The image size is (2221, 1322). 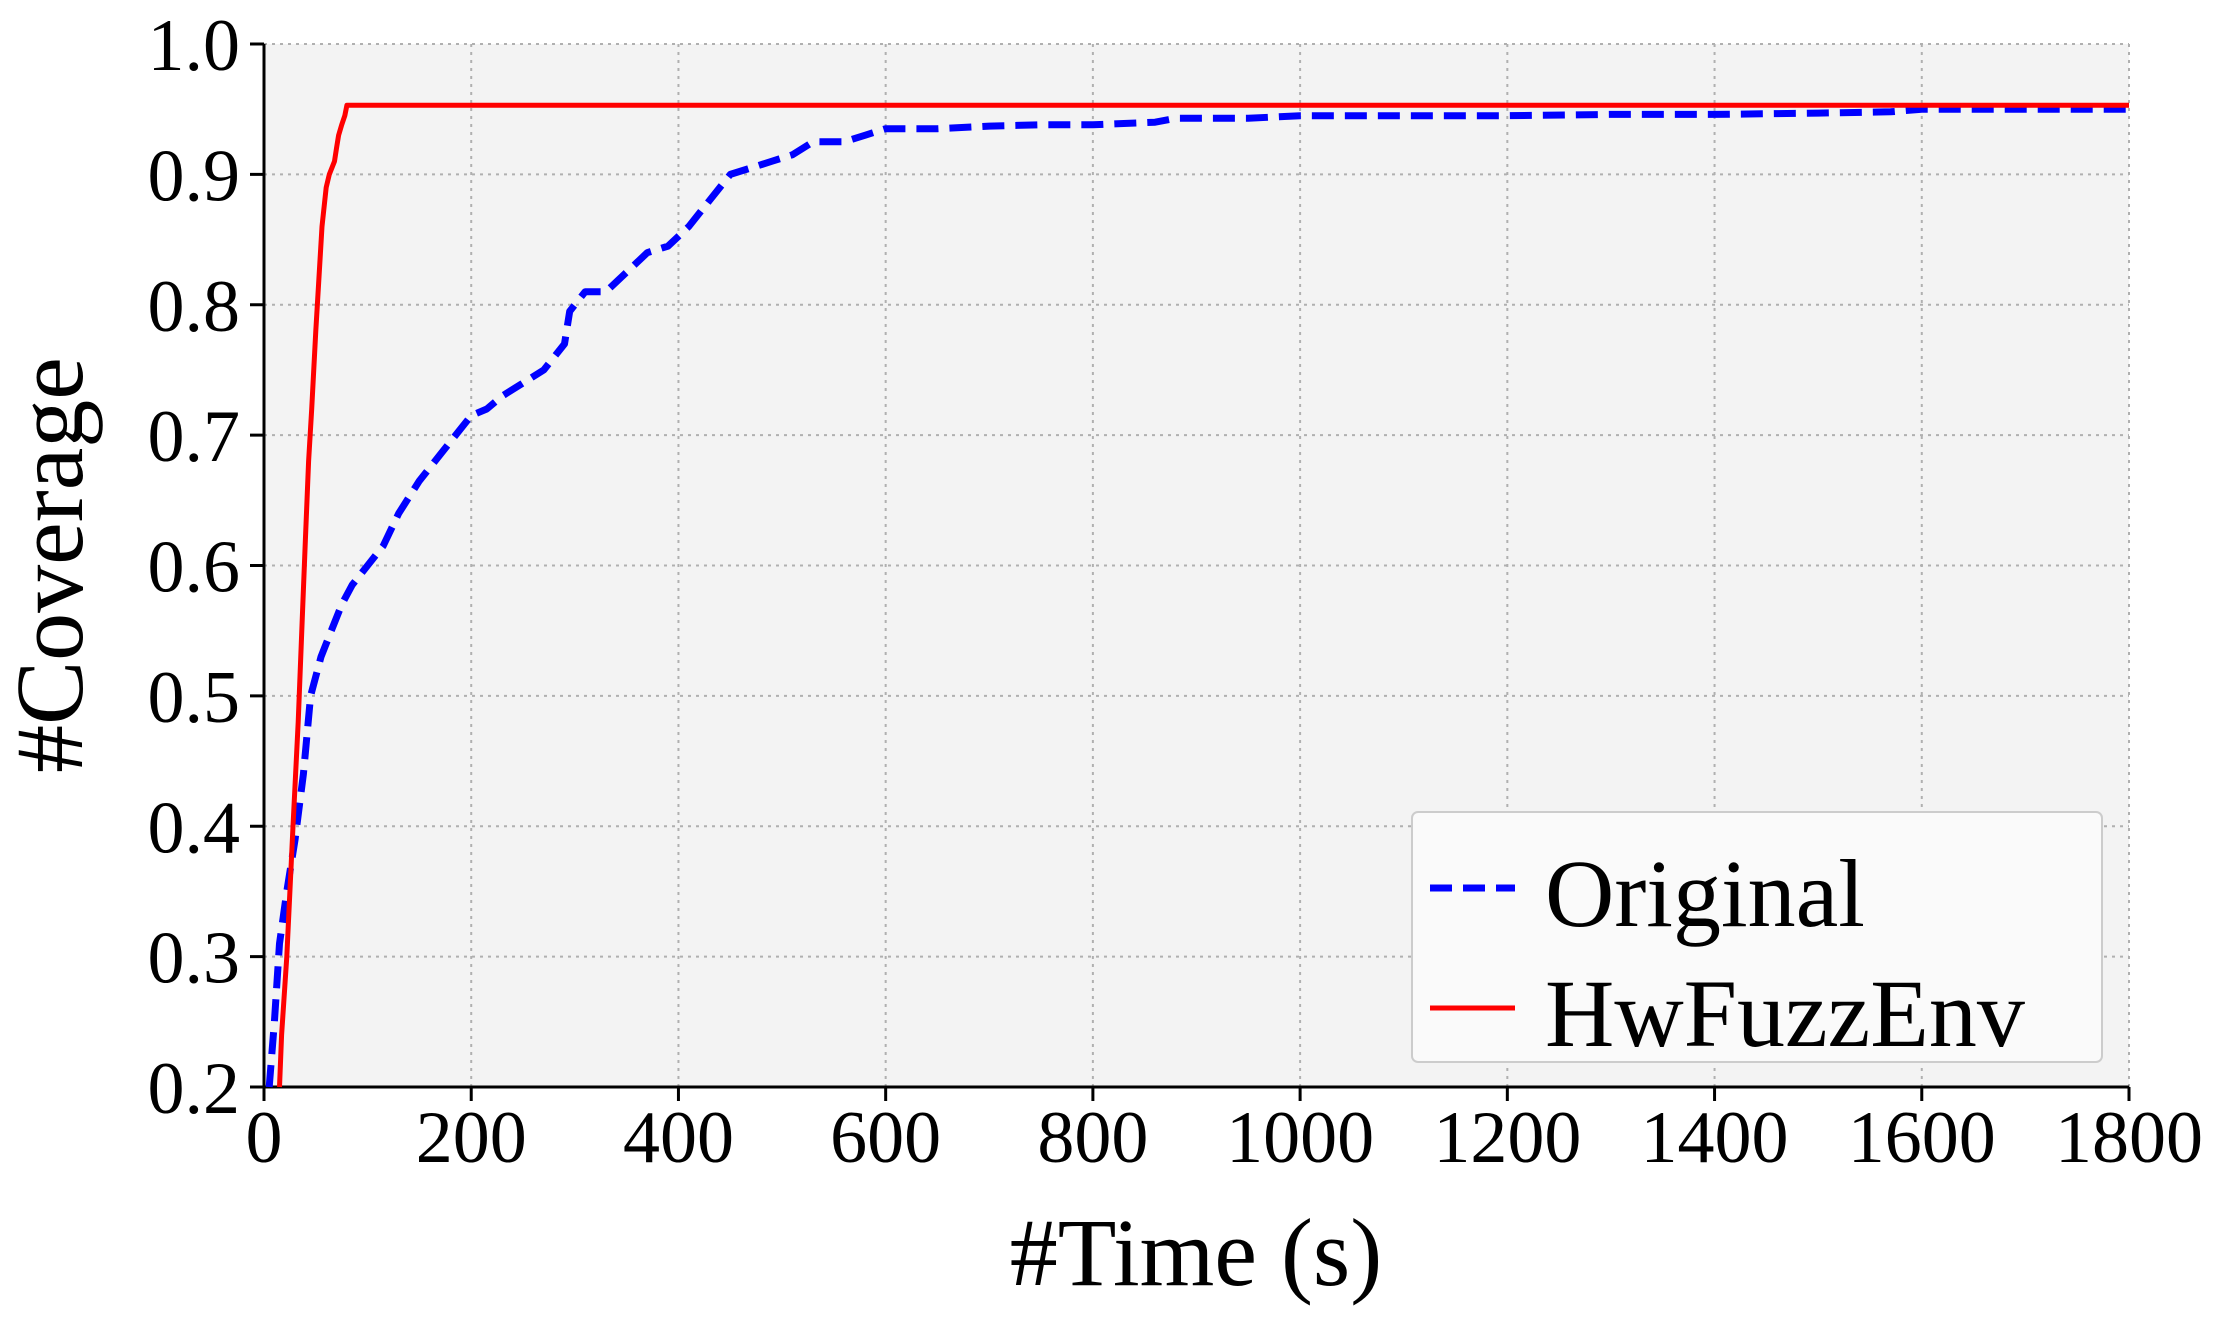 What do you see at coordinates (264, 1138) in the screenshot?
I see `x-tick-label: 0` at bounding box center [264, 1138].